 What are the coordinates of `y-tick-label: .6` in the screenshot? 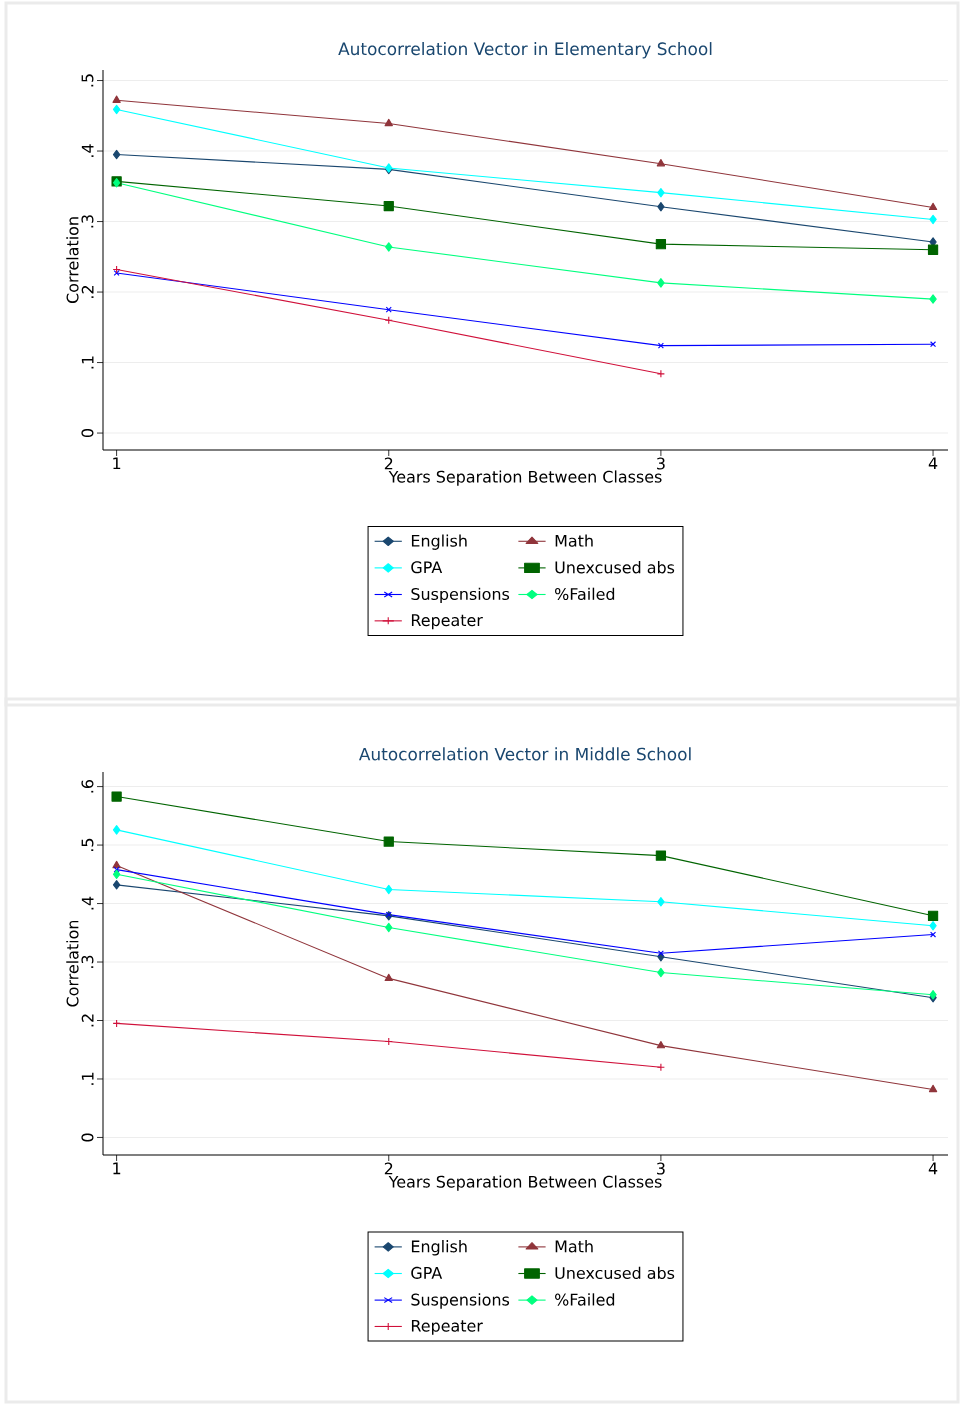 It's located at (87, 786).